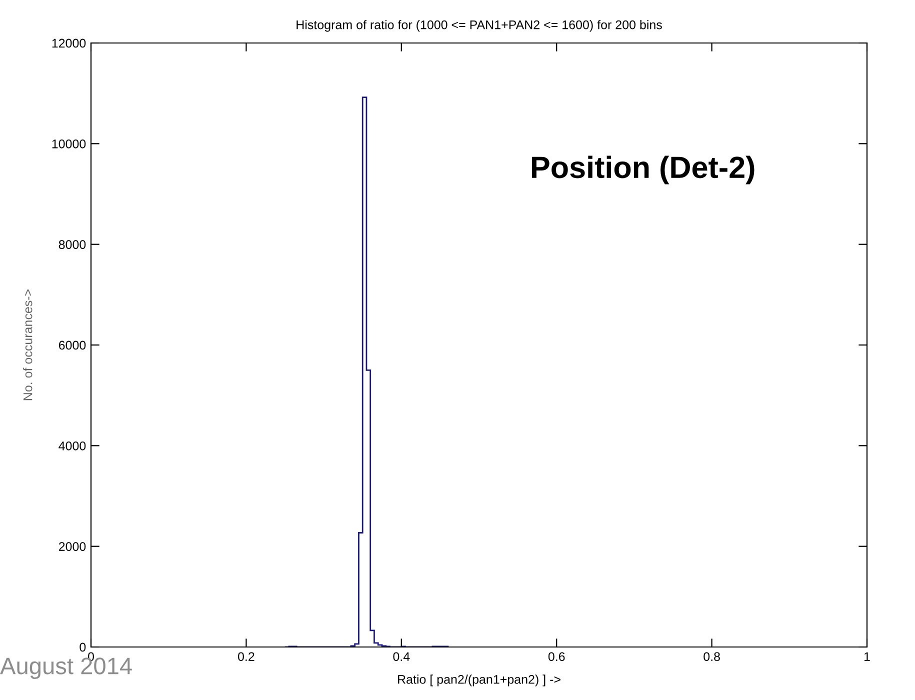 The width and height of the screenshot is (915, 700). Describe the element at coordinates (69, 43) in the screenshot. I see `y-tick-label: 12000` at that location.